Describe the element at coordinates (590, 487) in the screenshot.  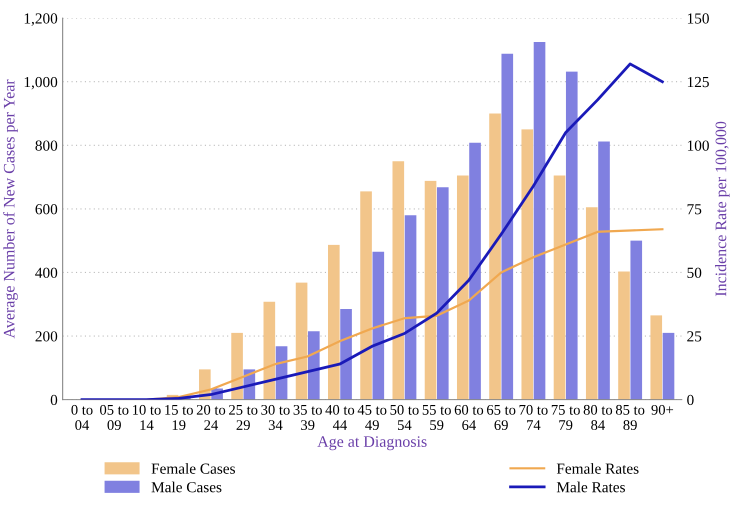
I see `legend-label: Male Rates` at that location.